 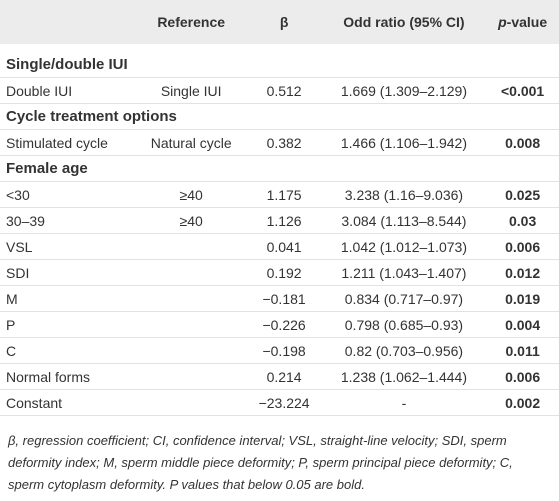 I want to click on cell: 0.012, so click(x=522, y=272).